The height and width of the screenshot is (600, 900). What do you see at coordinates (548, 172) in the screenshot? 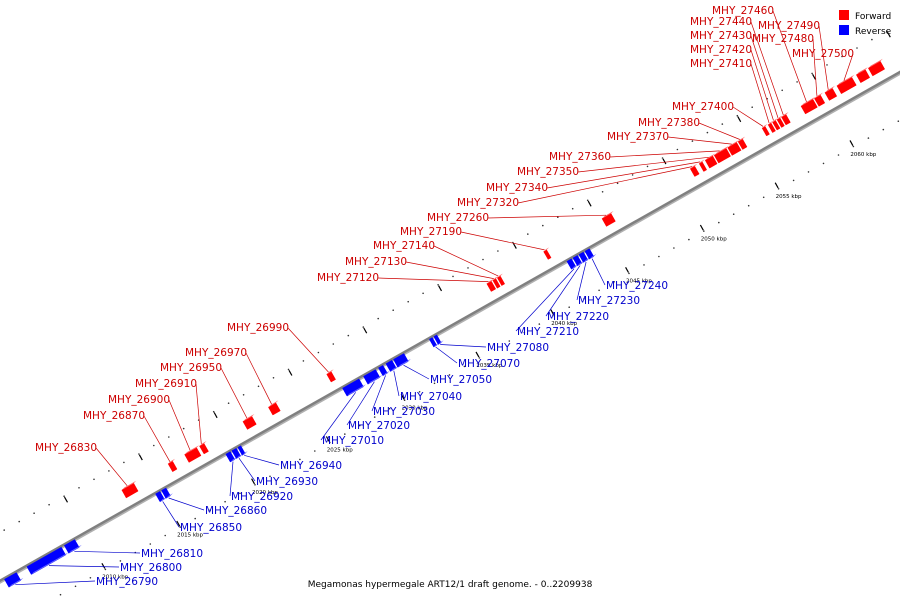
I see `gene-label-mhy_27350: MHY_27350` at bounding box center [548, 172].